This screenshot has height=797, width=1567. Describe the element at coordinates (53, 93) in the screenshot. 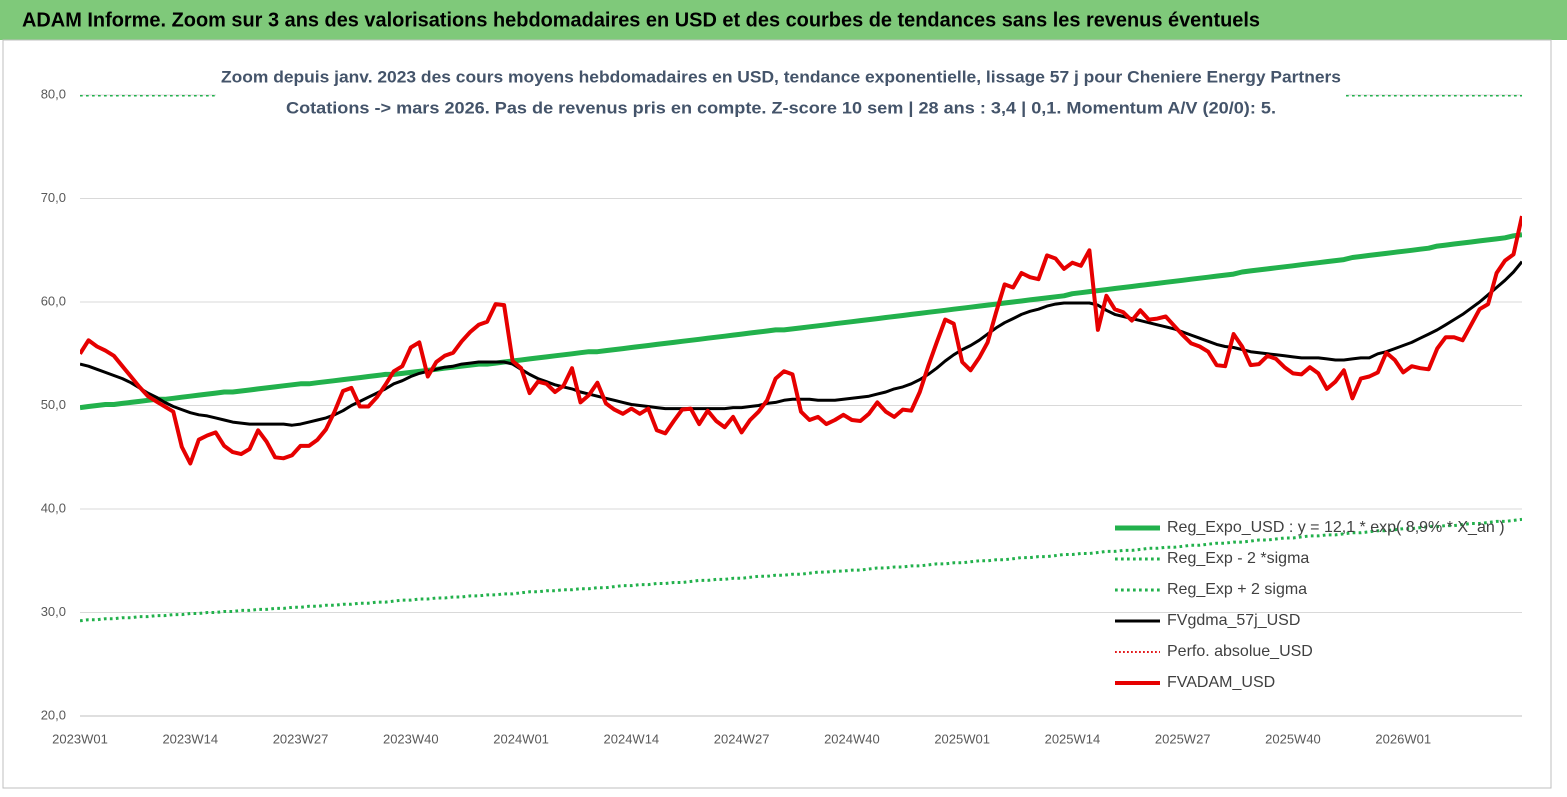

I see `y-tick-label: 80,0` at that location.